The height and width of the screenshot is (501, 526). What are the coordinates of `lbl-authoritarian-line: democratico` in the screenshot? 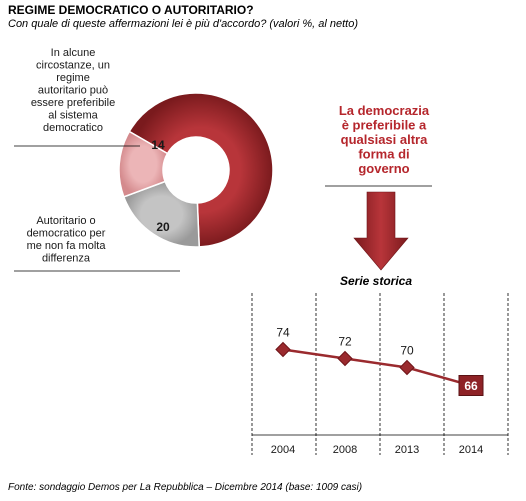 It's located at (73, 128).